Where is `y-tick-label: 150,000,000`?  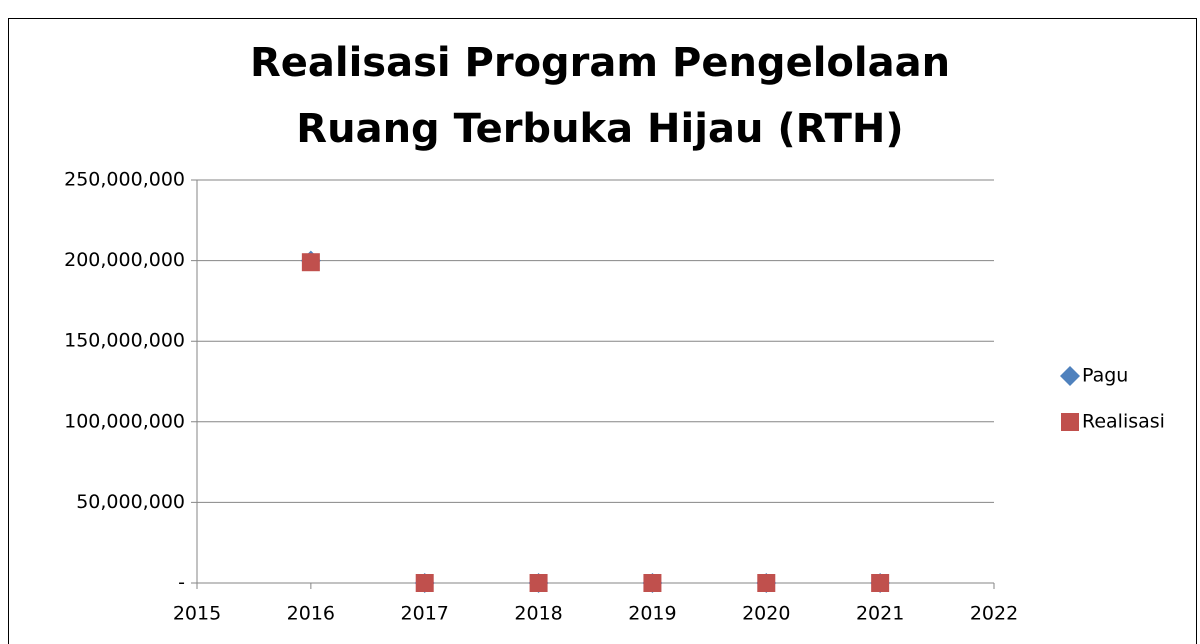
y-tick-label: 150,000,000 is located at coordinates (124, 341).